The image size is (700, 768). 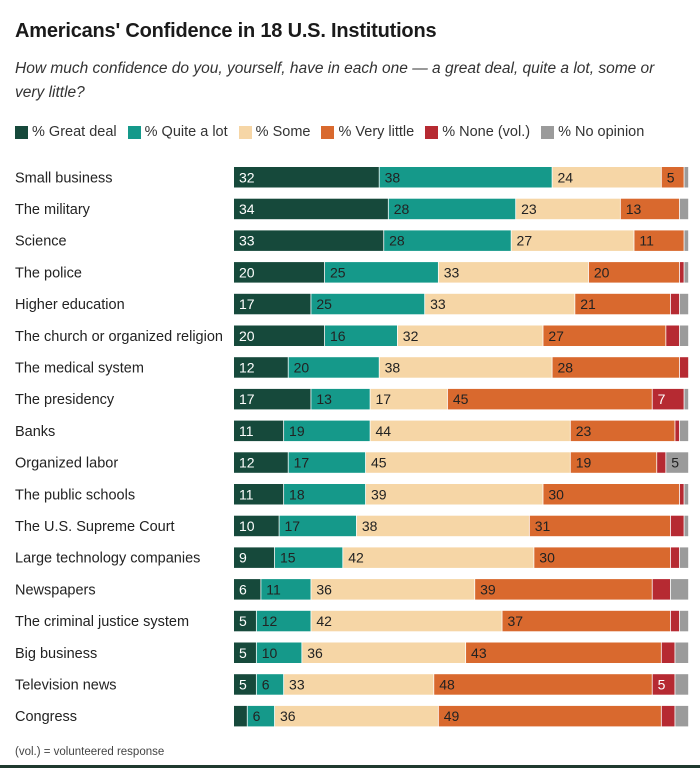 What do you see at coordinates (379, 463) in the screenshot?
I see `data-label-some: 45` at bounding box center [379, 463].